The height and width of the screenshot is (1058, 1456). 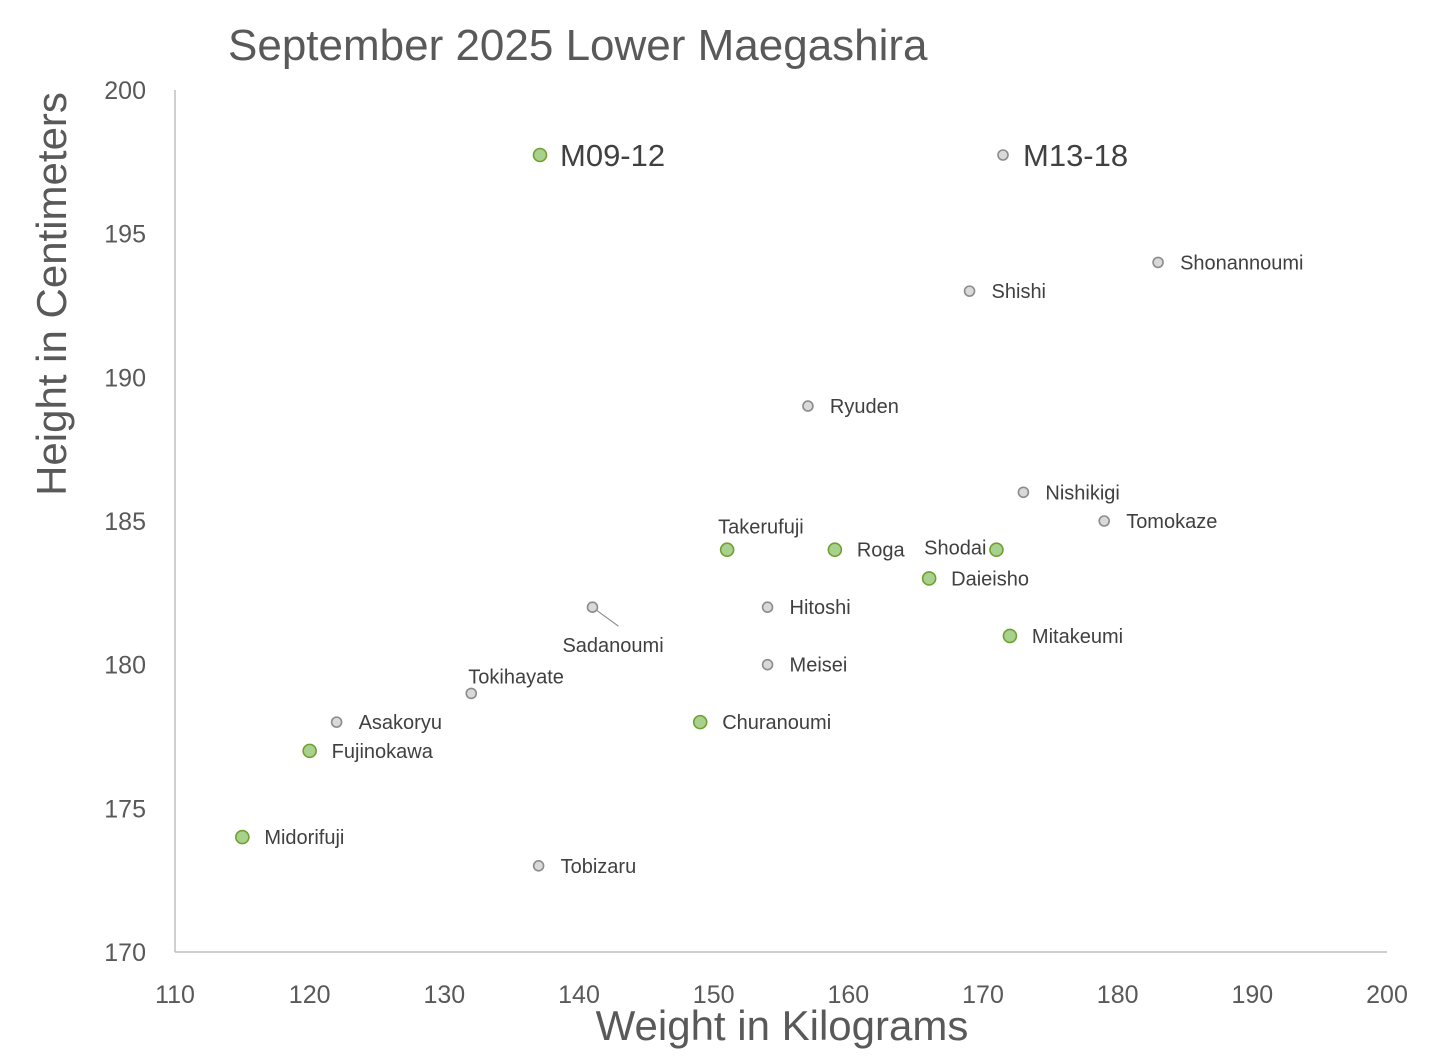 I want to click on x-tick-label: 130, so click(x=444, y=995).